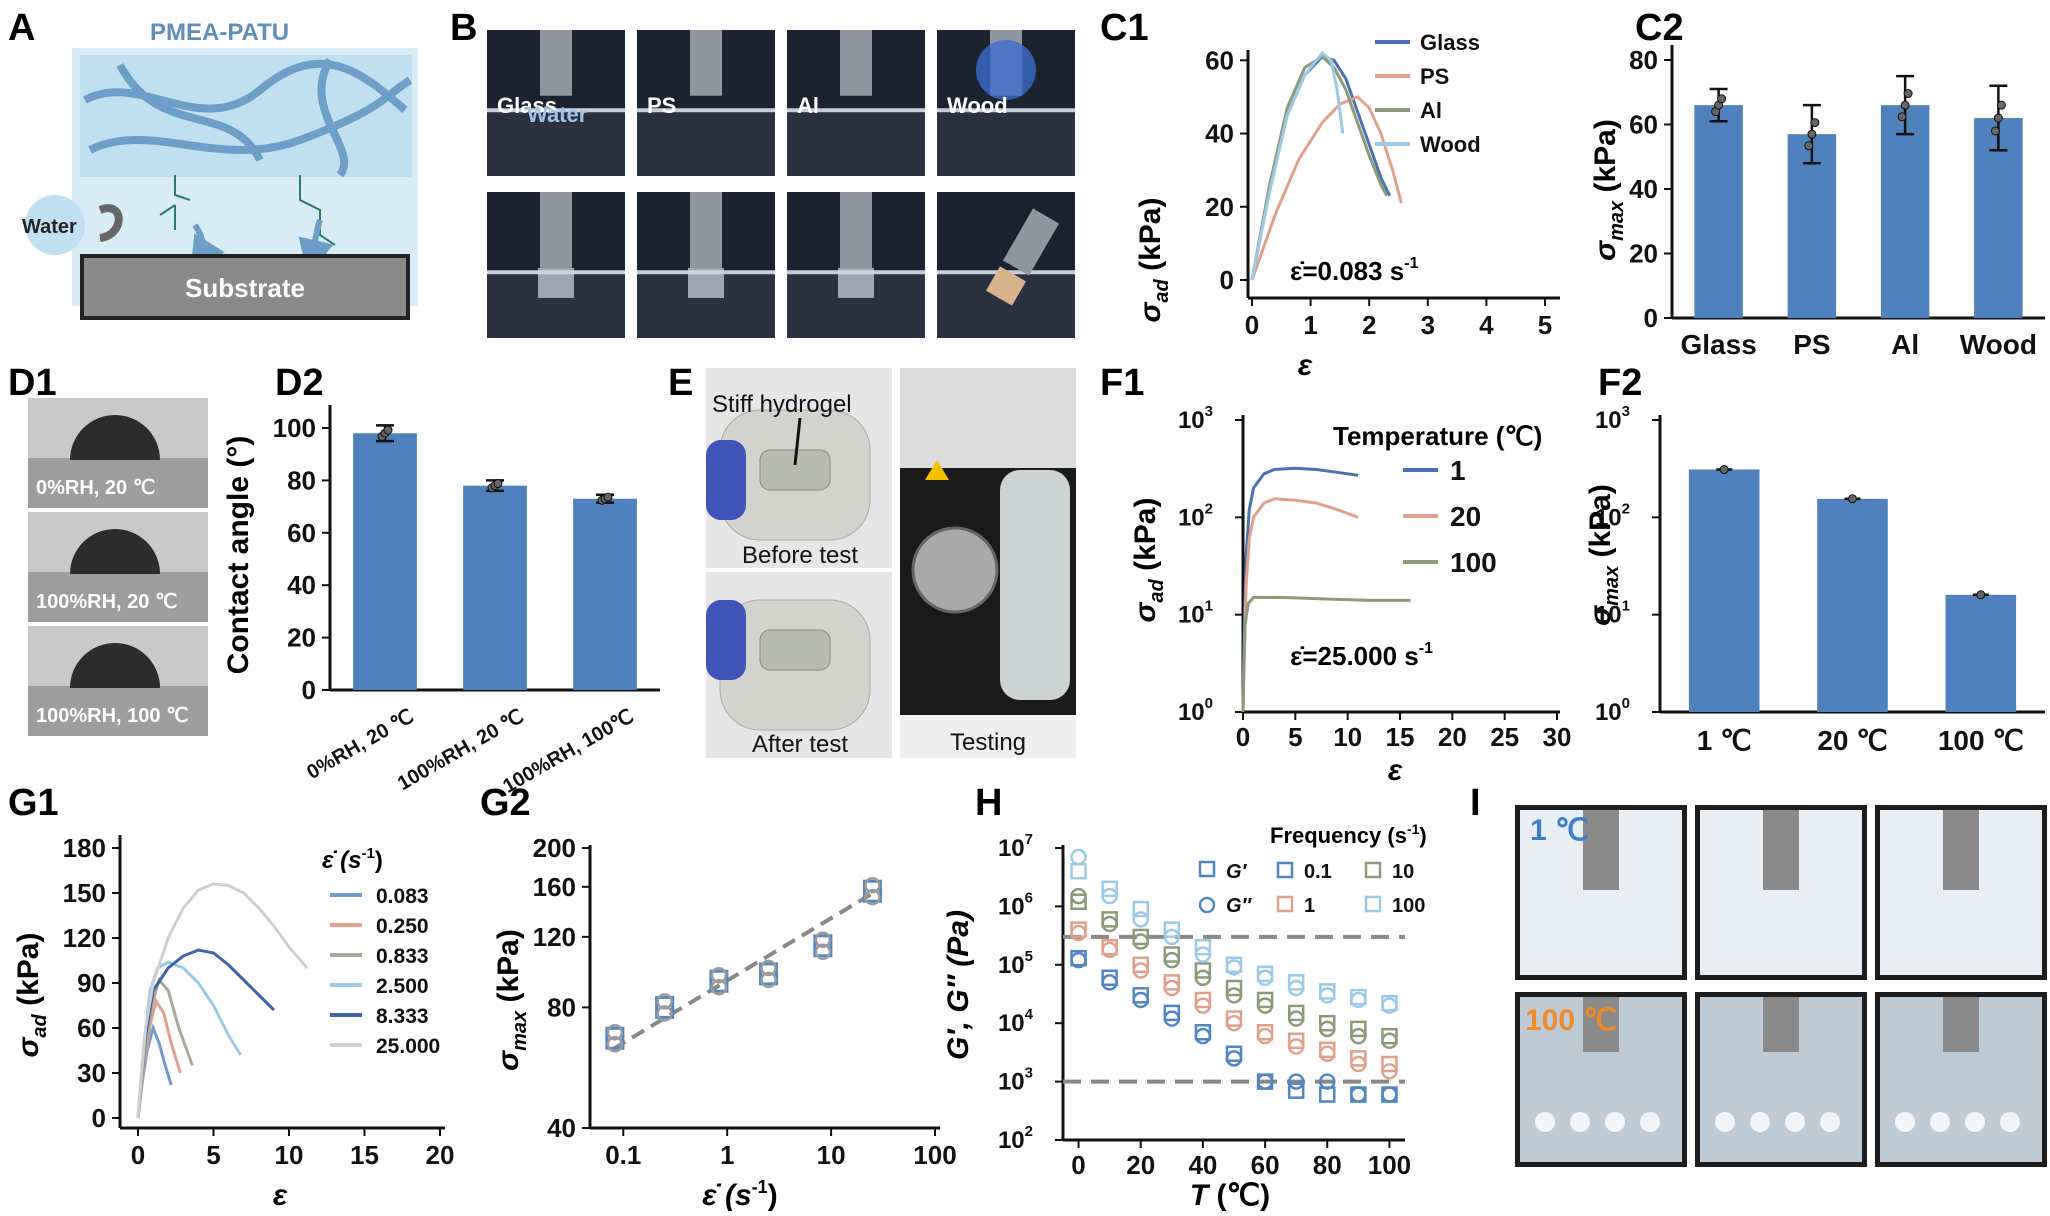  I want to click on c1-xtick-label: 0, so click(1252, 325).